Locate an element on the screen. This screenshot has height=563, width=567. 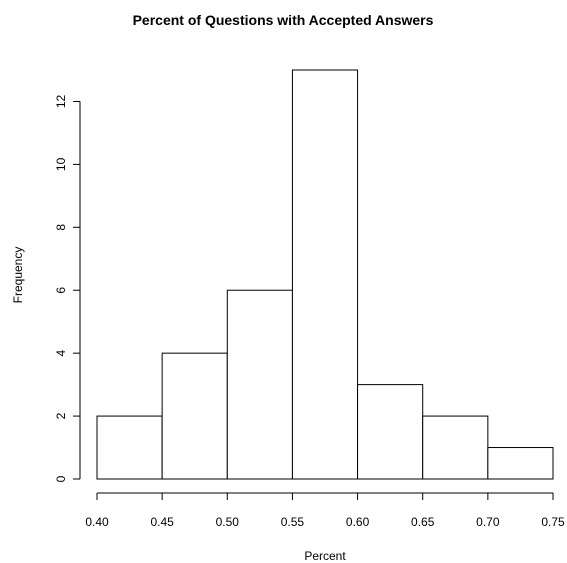
x-tick-label: 0.50 is located at coordinates (228, 522).